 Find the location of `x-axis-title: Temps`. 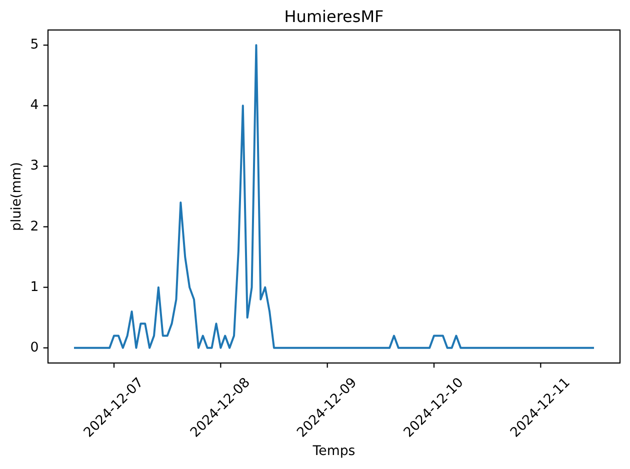

x-axis-title: Temps is located at coordinates (334, 451).